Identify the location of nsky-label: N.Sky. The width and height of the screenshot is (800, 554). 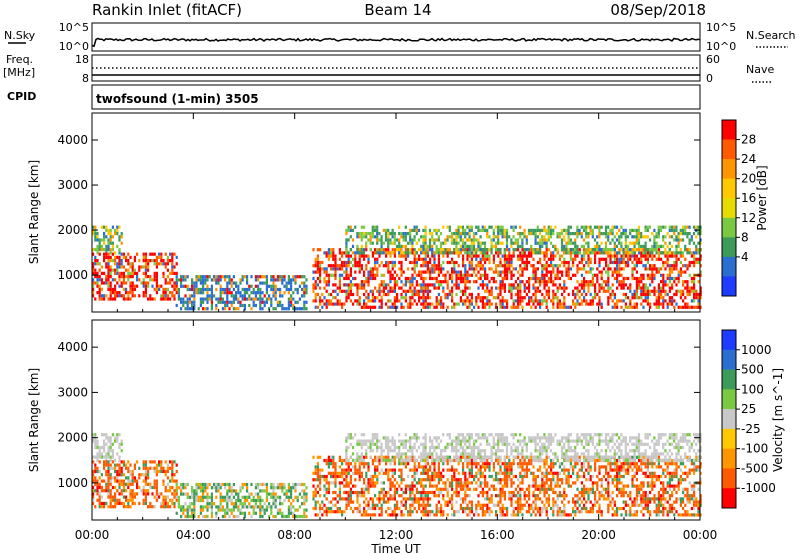
(20, 35).